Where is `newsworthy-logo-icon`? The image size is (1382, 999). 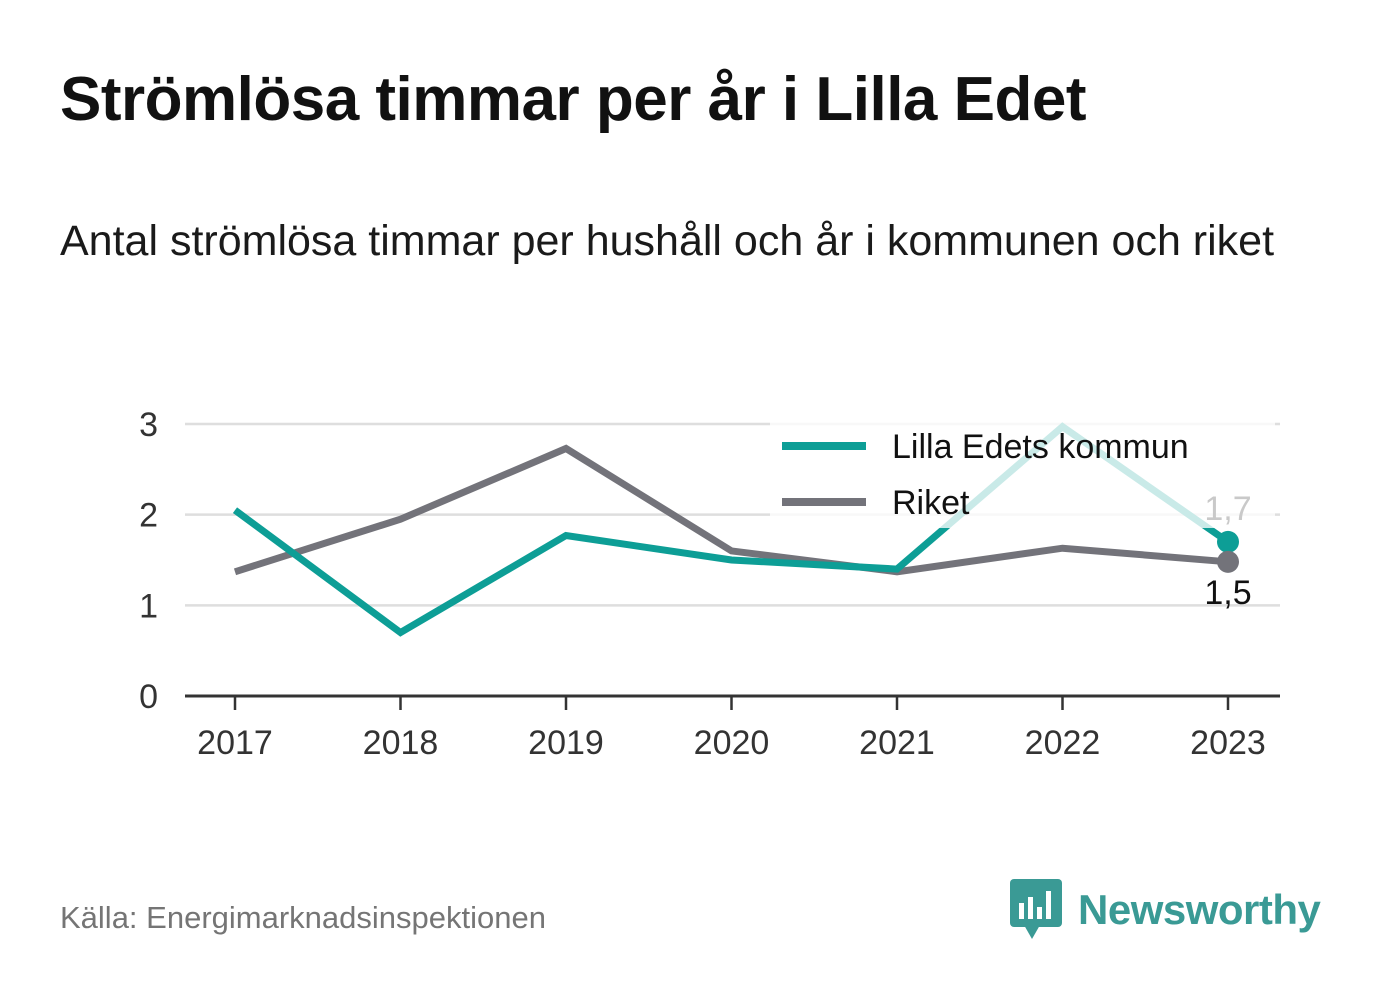 newsworthy-logo-icon is located at coordinates (1036, 909).